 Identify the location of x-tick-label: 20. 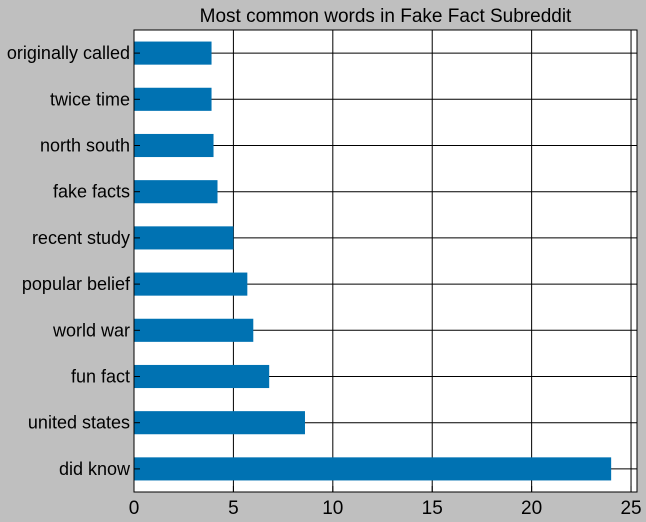
(531, 508).